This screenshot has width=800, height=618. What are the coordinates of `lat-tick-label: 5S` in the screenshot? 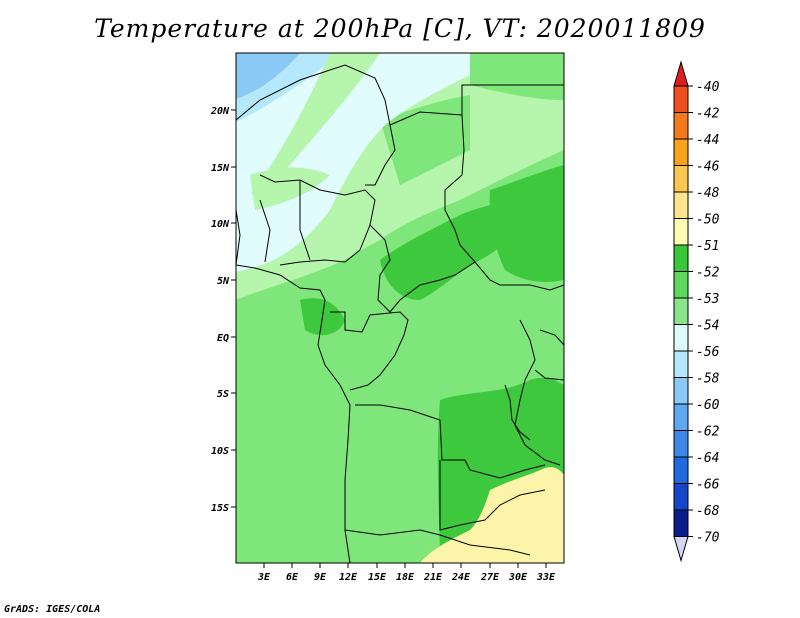 It's located at (223, 394).